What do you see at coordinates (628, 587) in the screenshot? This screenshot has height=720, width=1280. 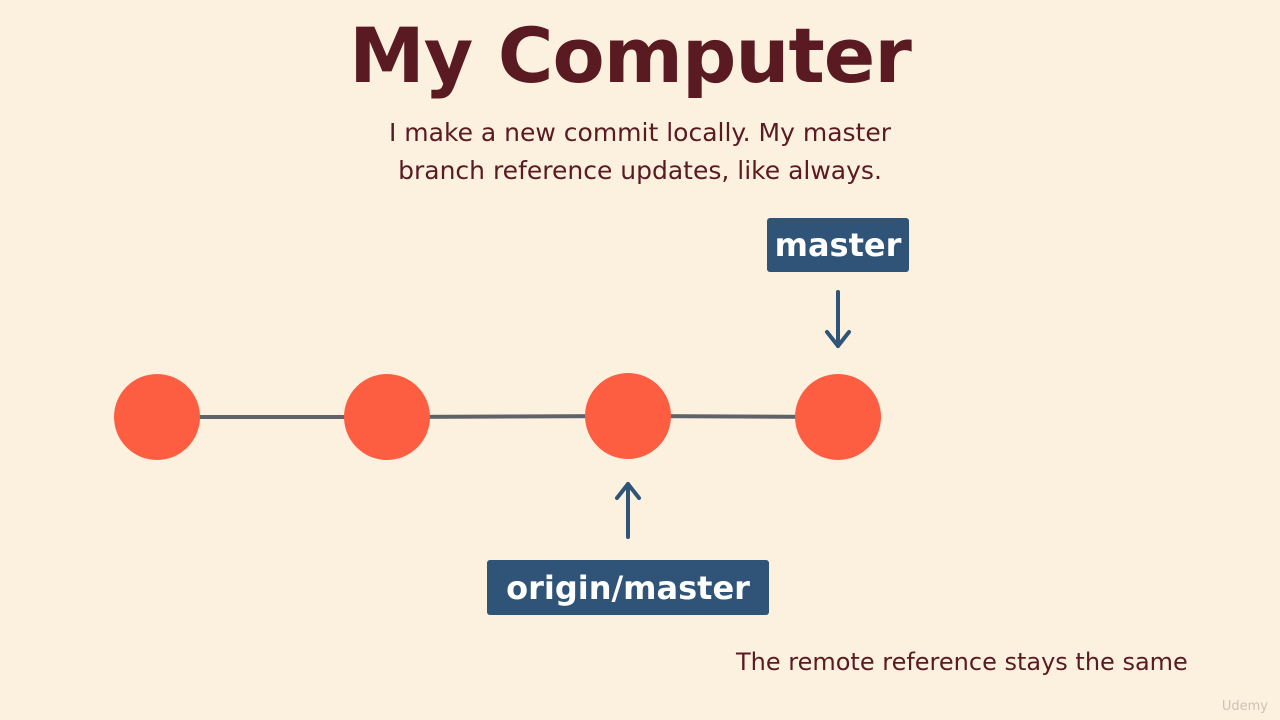 I see `origin-master-ref-label: origin/master` at bounding box center [628, 587].